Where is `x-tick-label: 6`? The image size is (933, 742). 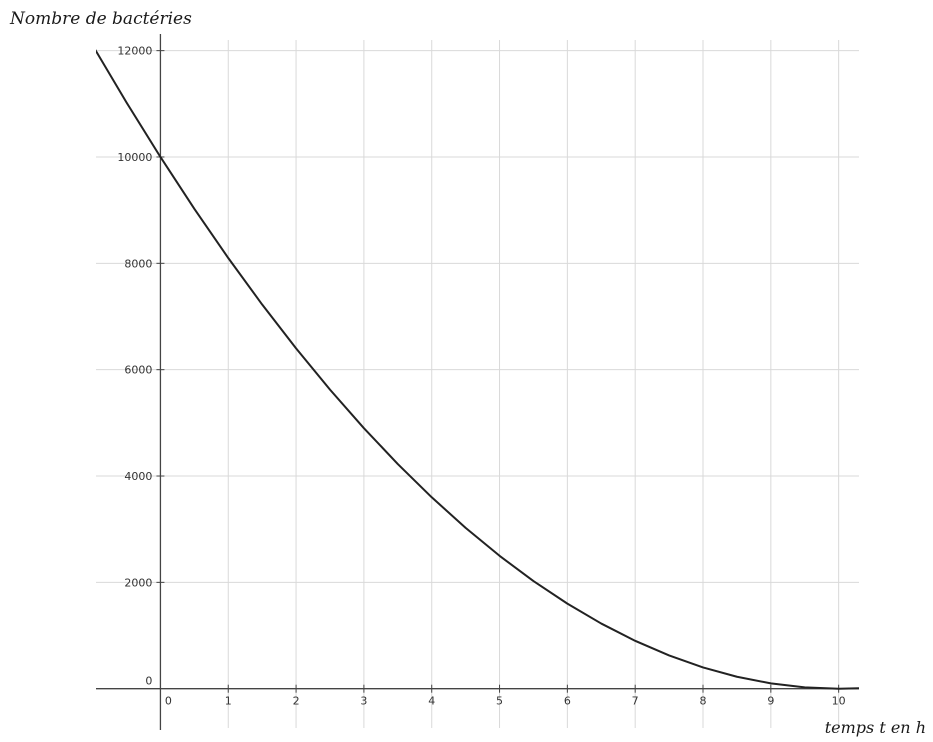 x-tick-label: 6 is located at coordinates (567, 701).